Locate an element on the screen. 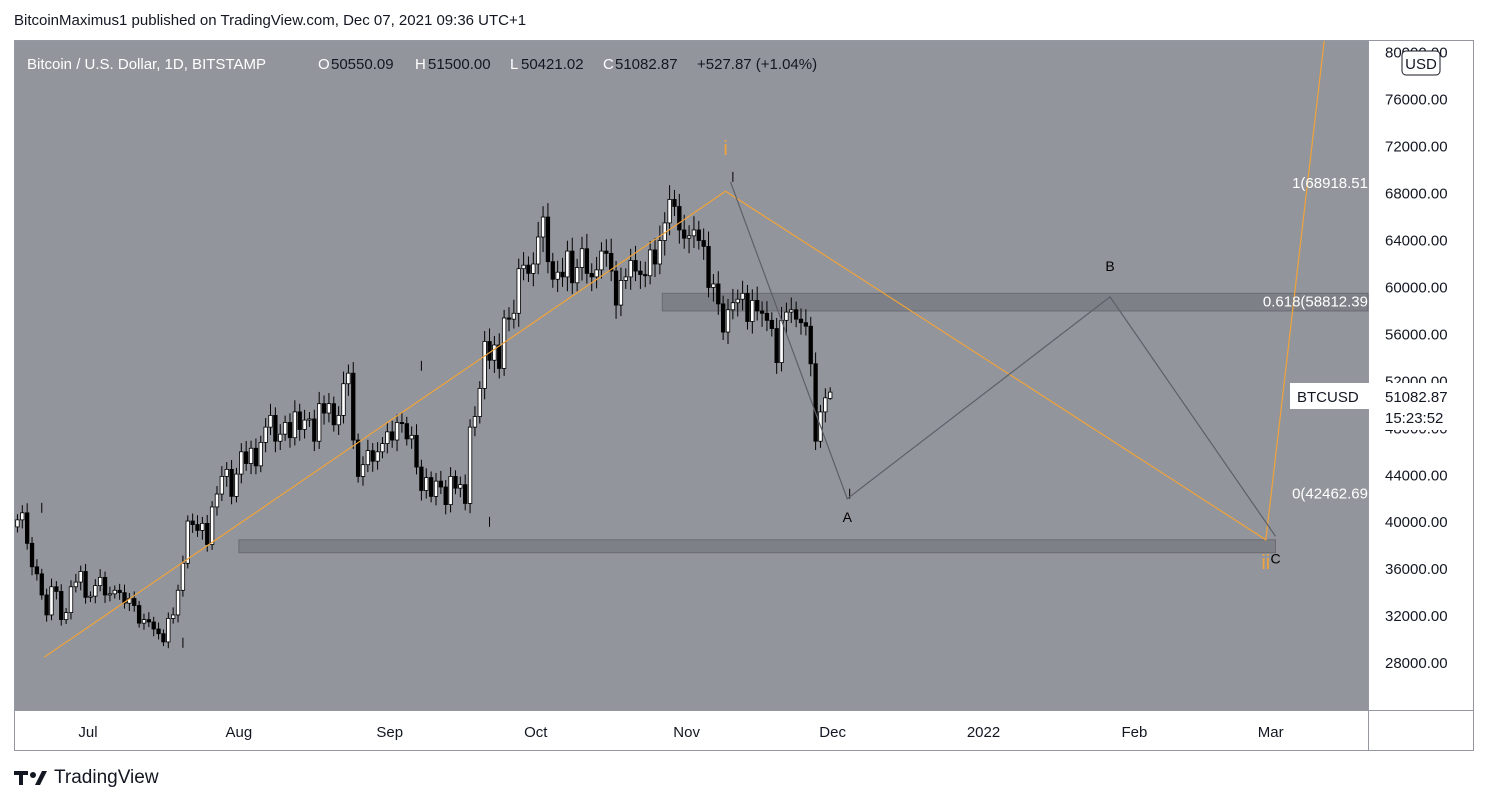  ohlc-low-value: 50421.02 is located at coordinates (552, 64).